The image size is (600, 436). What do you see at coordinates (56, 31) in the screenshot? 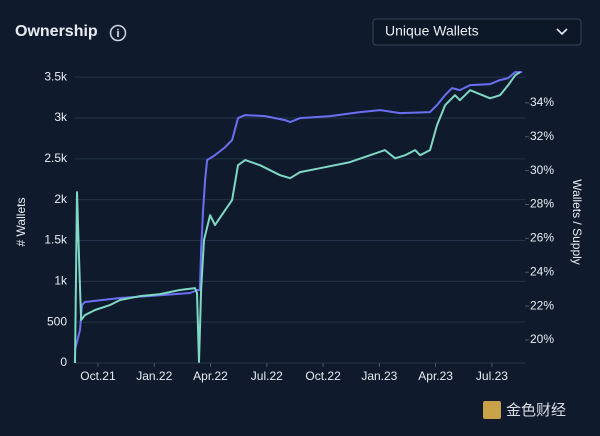
I see `chart-title: Ownership` at bounding box center [56, 31].